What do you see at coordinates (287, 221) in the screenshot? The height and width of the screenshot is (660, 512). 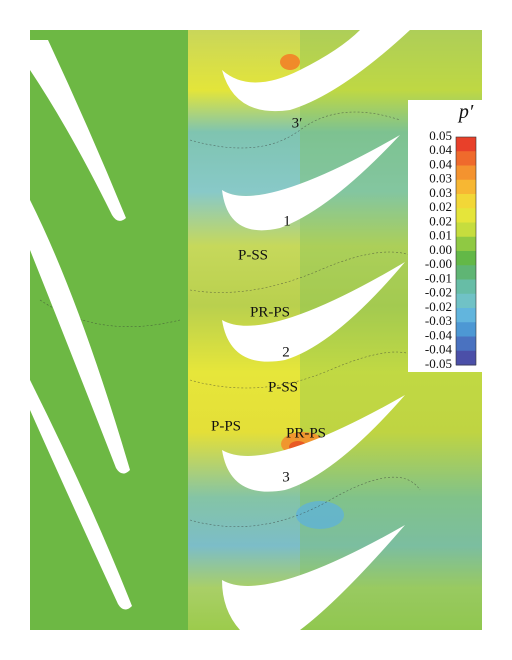 I see `blade-label: 1` at bounding box center [287, 221].